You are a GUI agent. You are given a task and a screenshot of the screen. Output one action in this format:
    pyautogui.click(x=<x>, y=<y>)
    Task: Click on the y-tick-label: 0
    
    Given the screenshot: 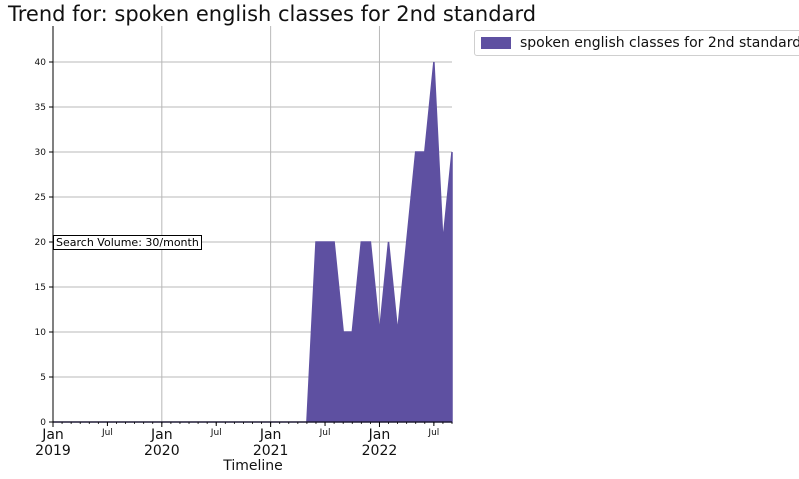 What is the action you would take?
    pyautogui.click(x=43, y=423)
    